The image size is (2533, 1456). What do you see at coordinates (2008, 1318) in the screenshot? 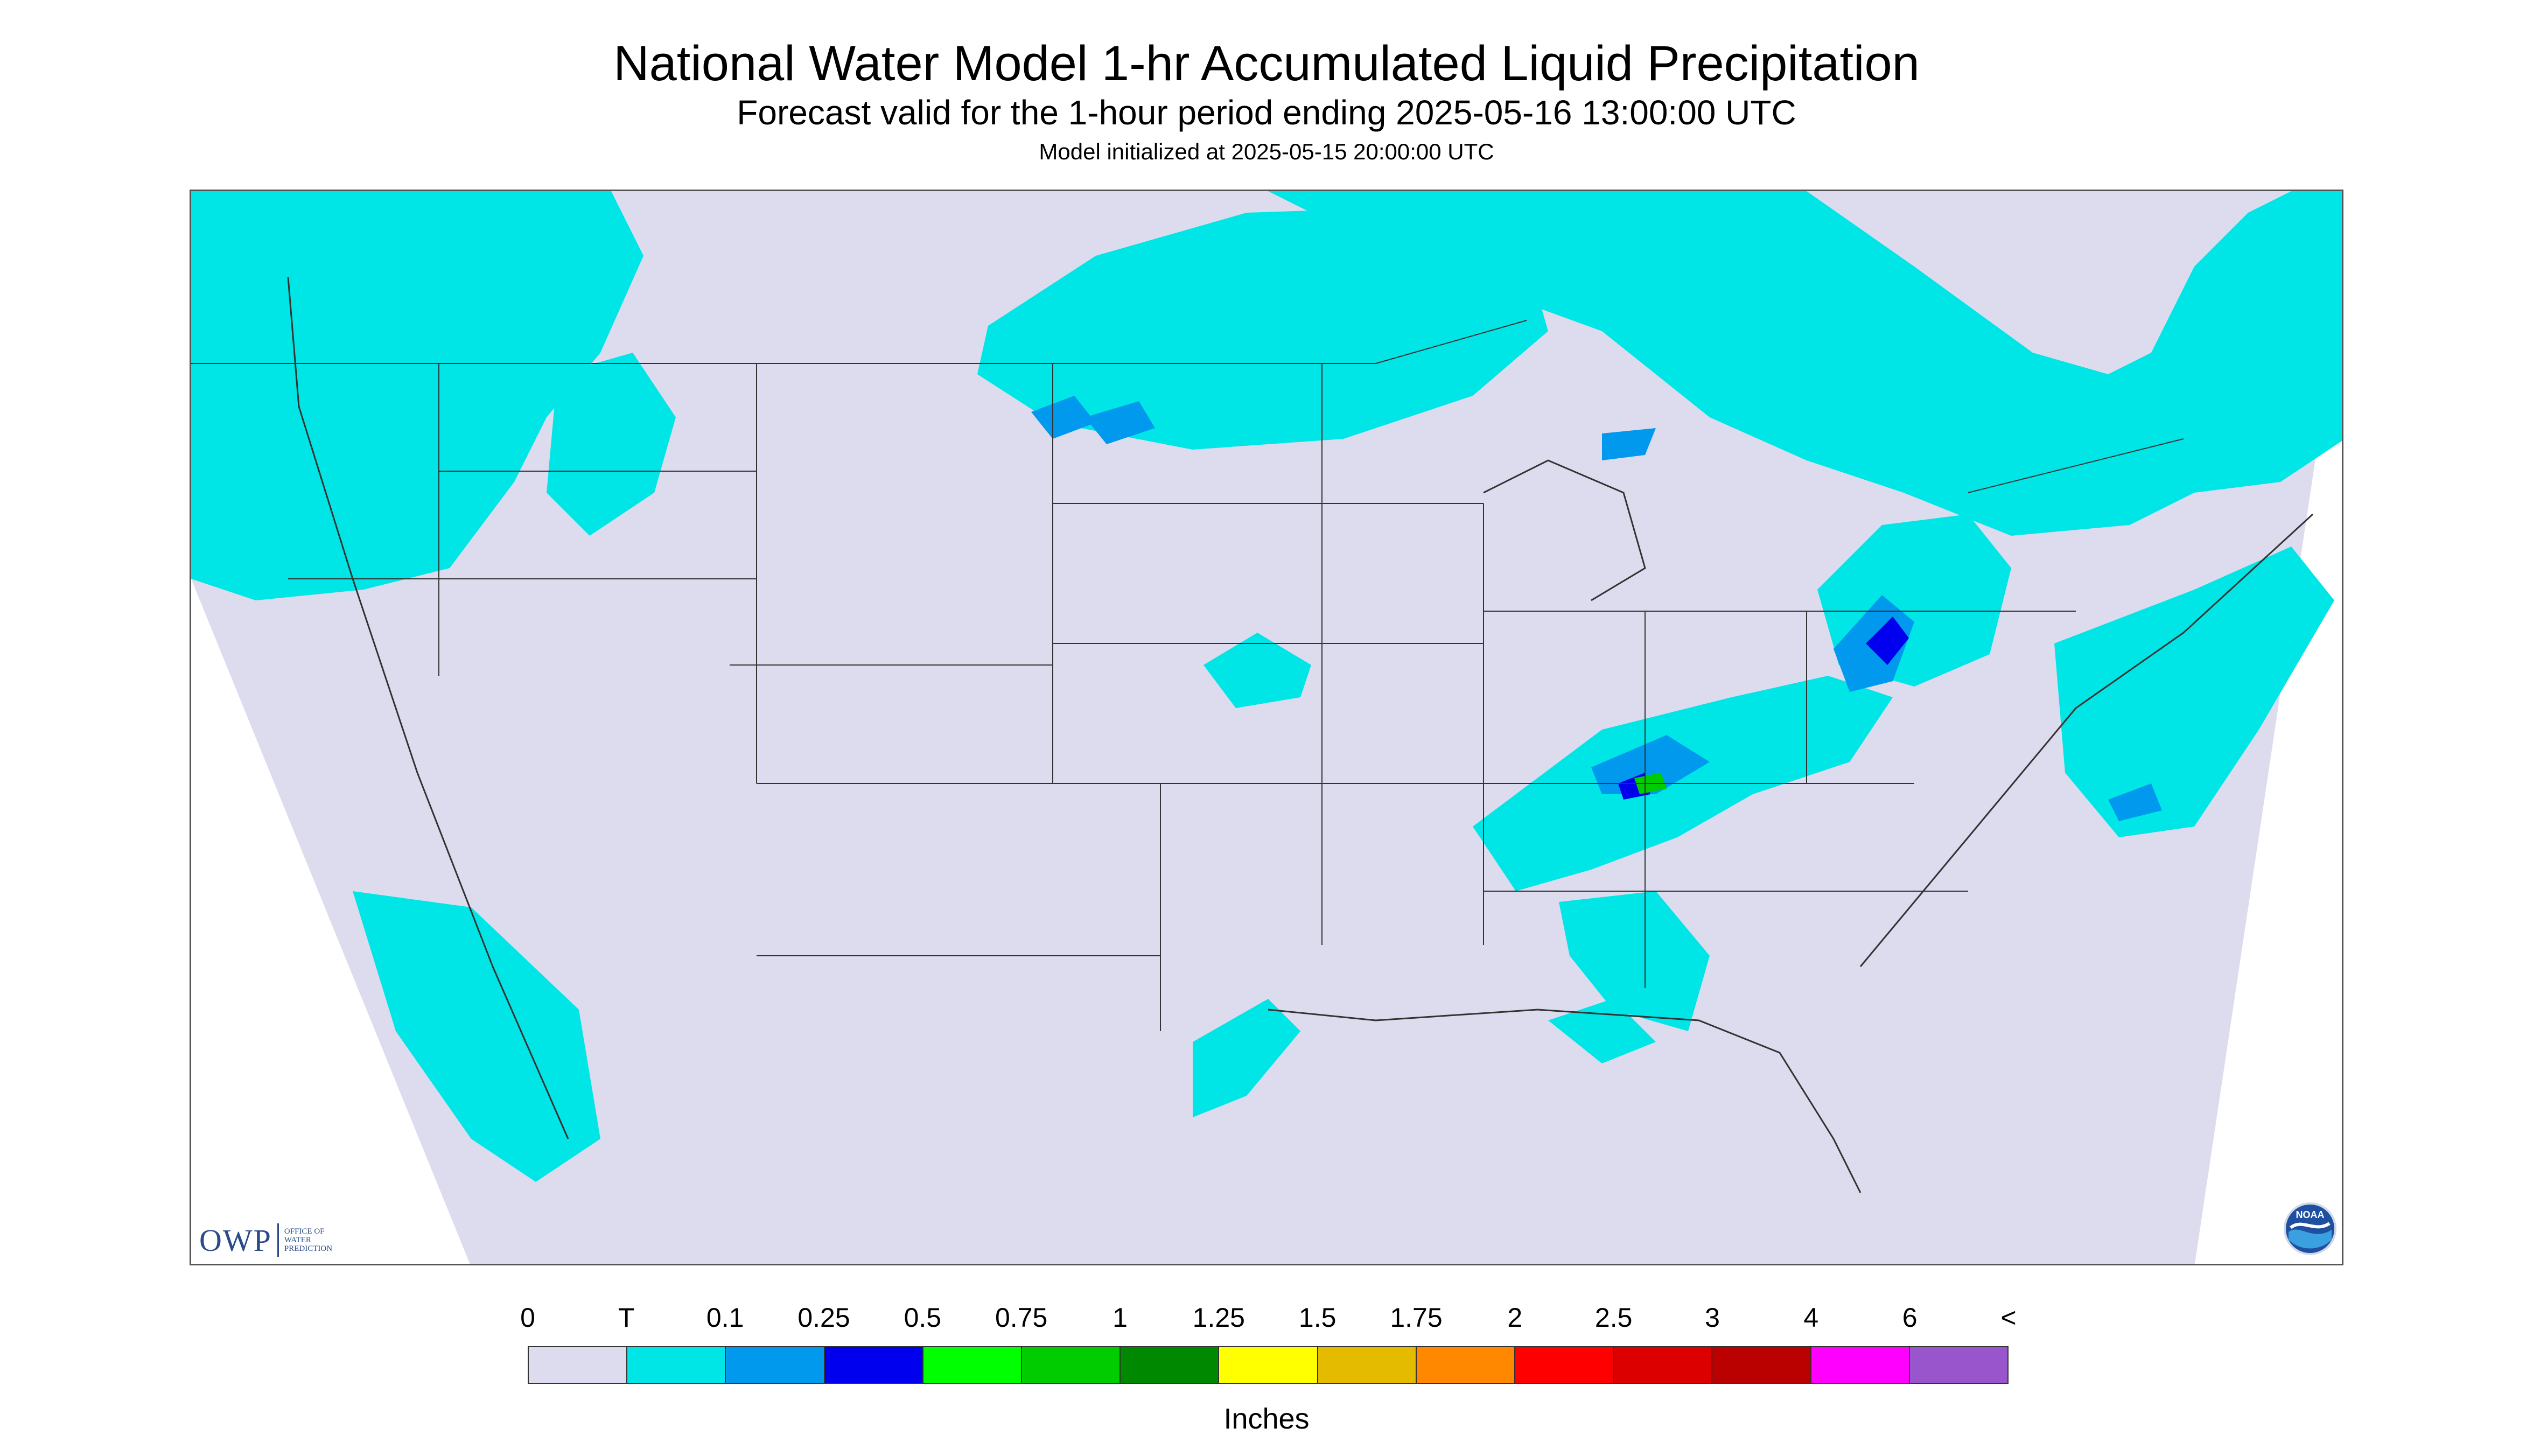
I see `legend-tick-label: <` at bounding box center [2008, 1318].